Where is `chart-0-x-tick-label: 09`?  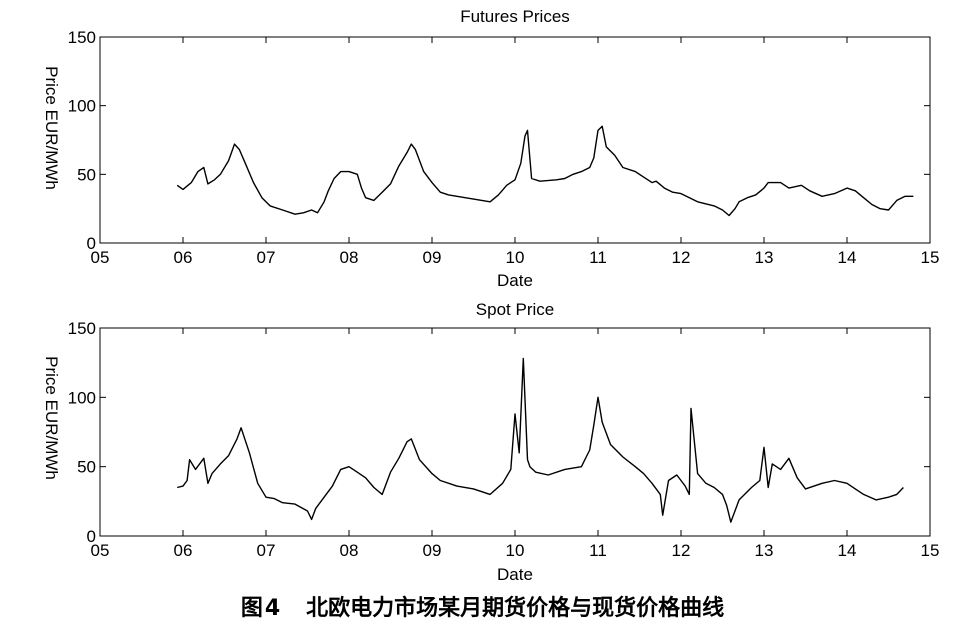
chart-0-x-tick-label: 09 is located at coordinates (432, 257).